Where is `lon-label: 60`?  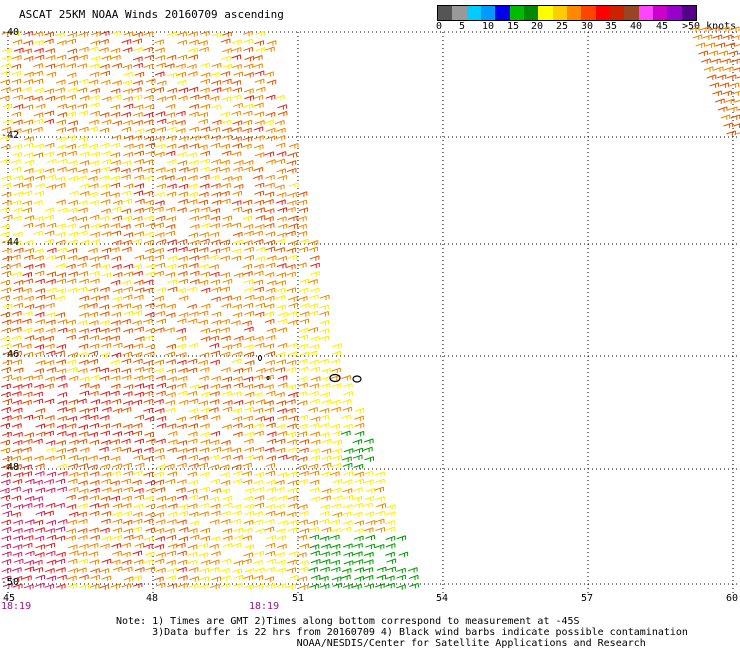 lon-label: 60 is located at coordinates (732, 598).